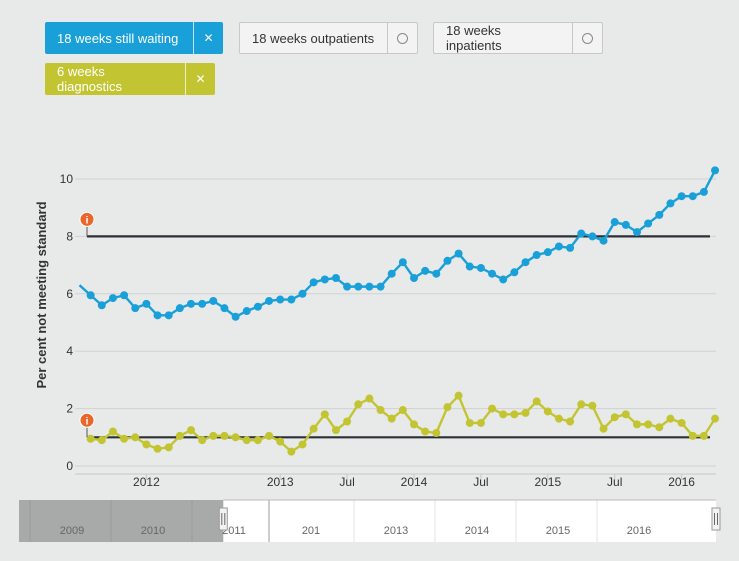  Describe the element at coordinates (130, 79) in the screenshot. I see `filter-toggle-3: 6 weeks diagnostics ✕` at that location.